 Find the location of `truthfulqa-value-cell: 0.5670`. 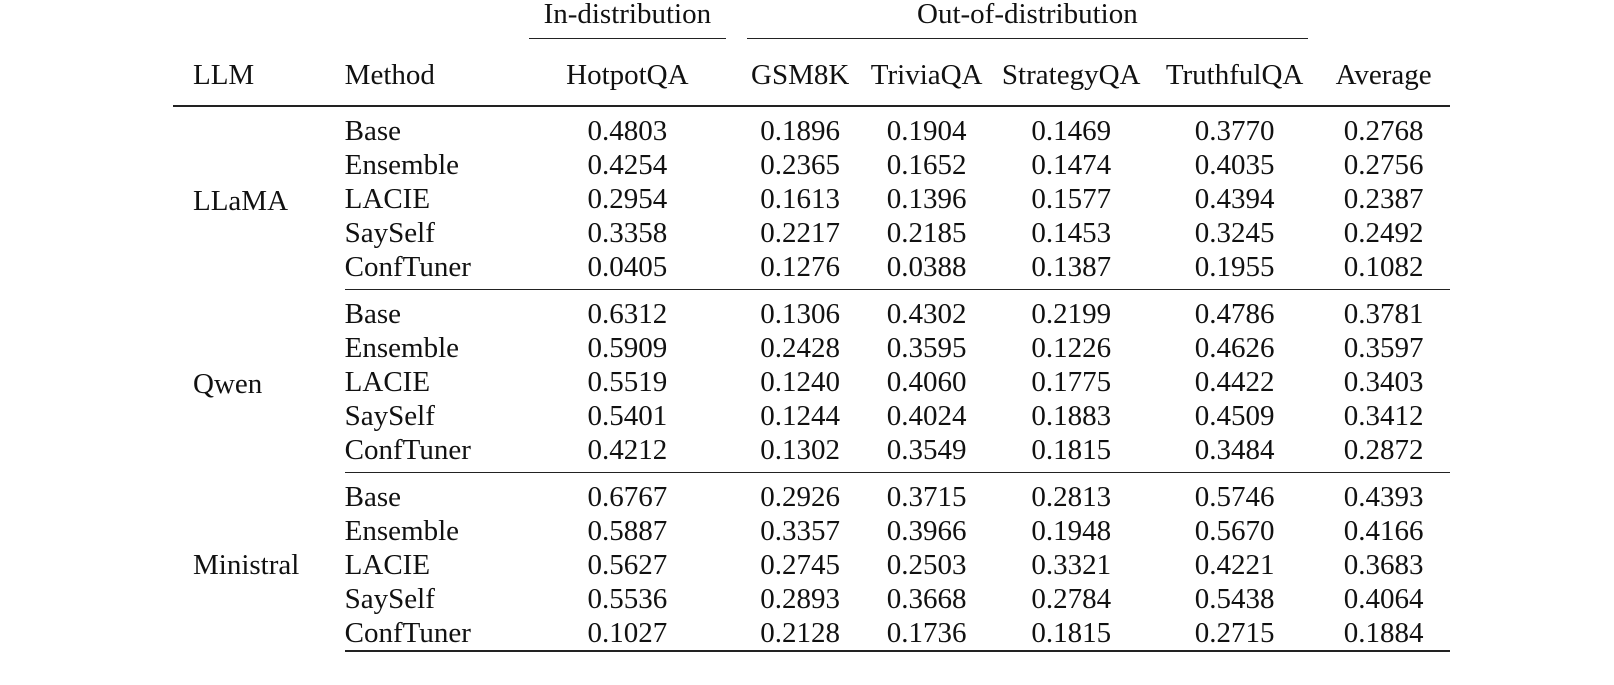

truthfulqa-value-cell: 0.5670 is located at coordinates (1234, 530).